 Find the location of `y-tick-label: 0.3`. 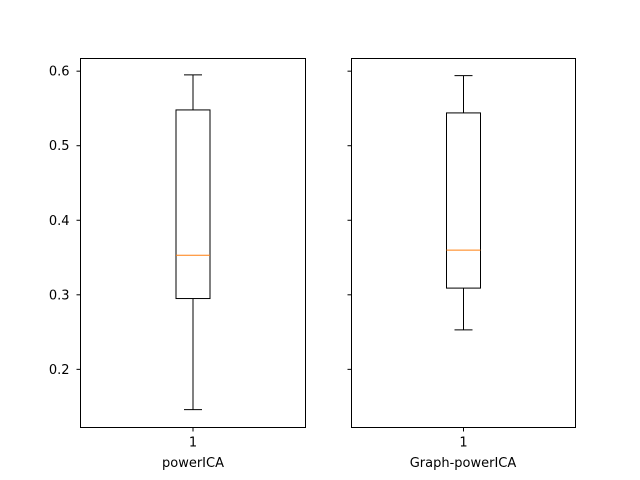

y-tick-label: 0.3 is located at coordinates (59, 295).